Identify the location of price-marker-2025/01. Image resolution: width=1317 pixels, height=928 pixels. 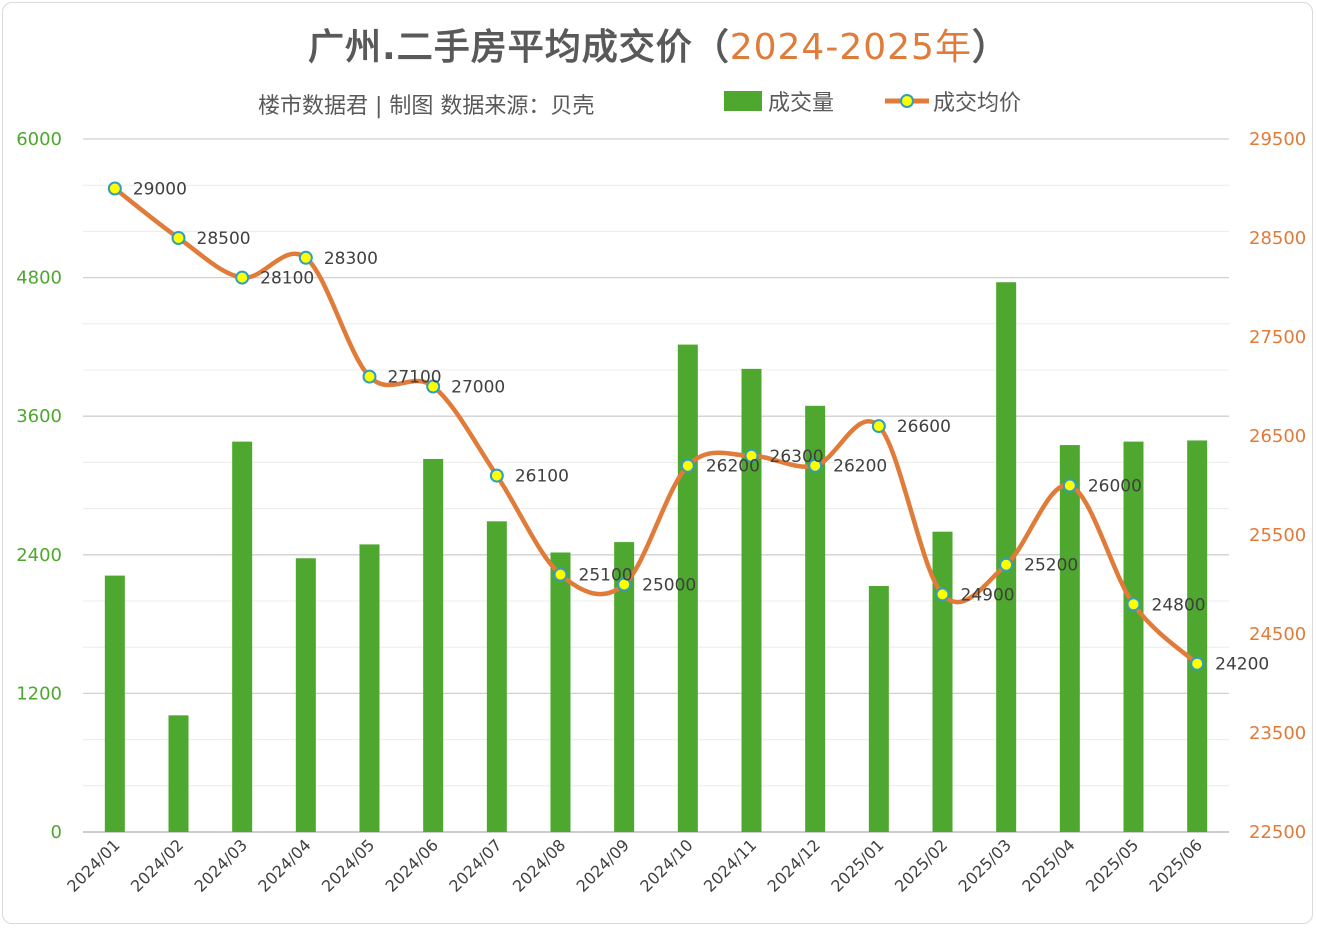
(878, 426).